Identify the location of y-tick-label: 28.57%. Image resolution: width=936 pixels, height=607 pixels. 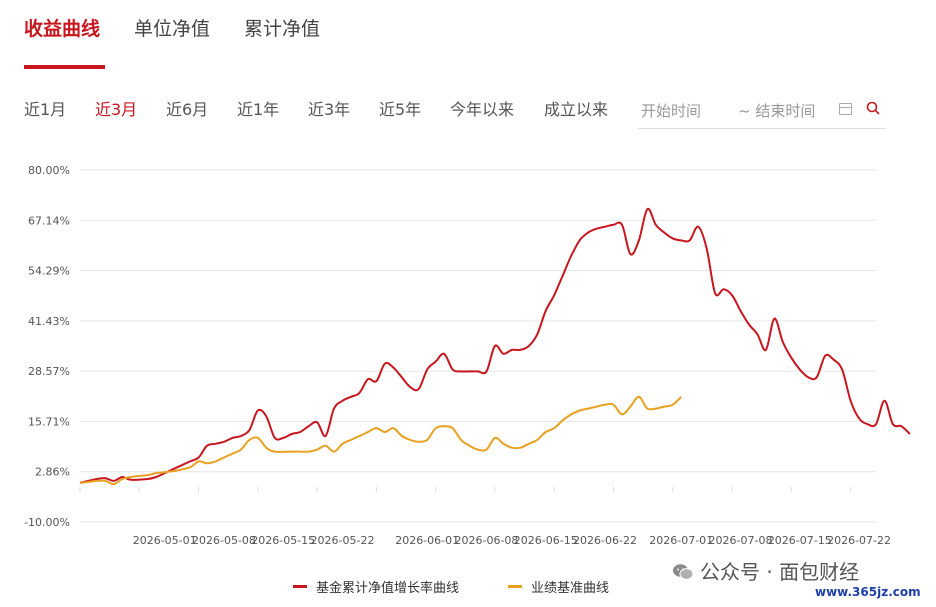
(49, 371).